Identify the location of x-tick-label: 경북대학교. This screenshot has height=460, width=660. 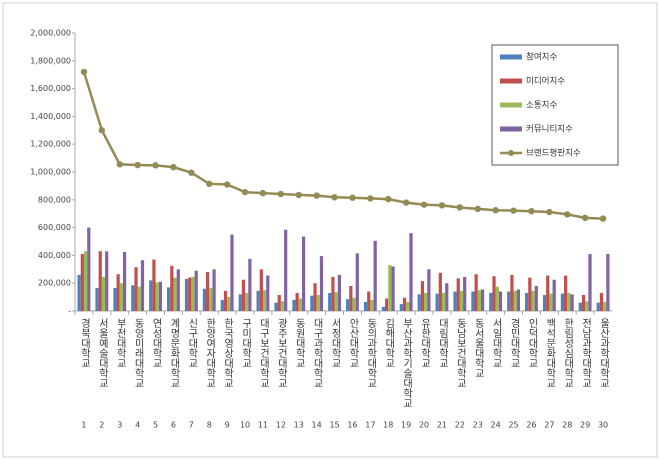
(84, 342).